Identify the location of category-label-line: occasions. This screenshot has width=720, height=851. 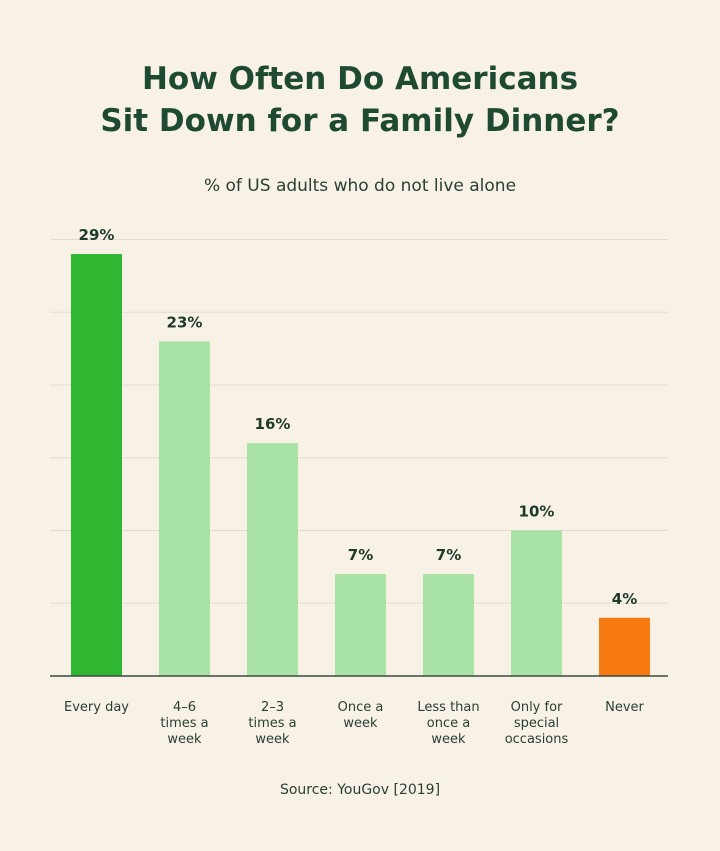
(537, 739).